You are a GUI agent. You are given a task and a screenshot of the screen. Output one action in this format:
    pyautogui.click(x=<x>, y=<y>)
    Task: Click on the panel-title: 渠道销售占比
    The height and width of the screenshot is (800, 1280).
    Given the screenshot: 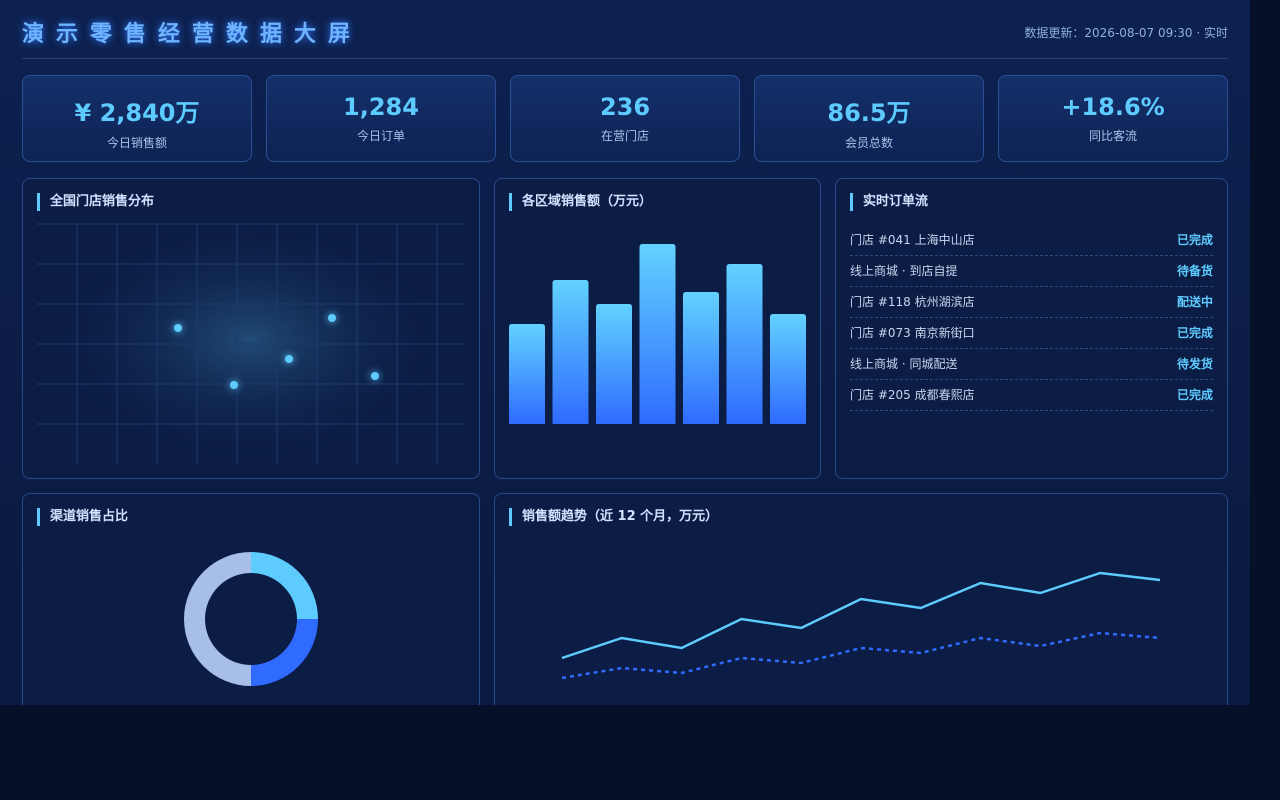 What is the action you would take?
    pyautogui.click(x=82, y=517)
    